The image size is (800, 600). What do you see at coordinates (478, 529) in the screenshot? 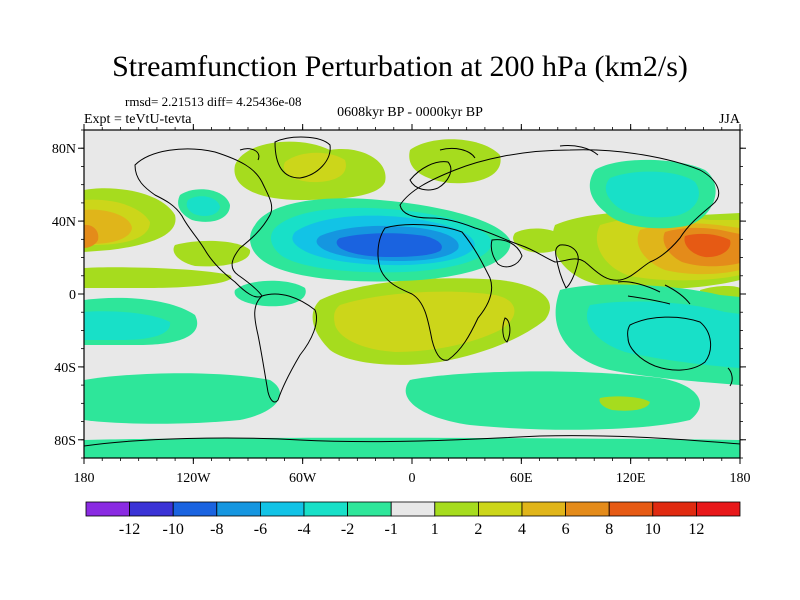
I see `colorbar-label: 2` at bounding box center [478, 529].